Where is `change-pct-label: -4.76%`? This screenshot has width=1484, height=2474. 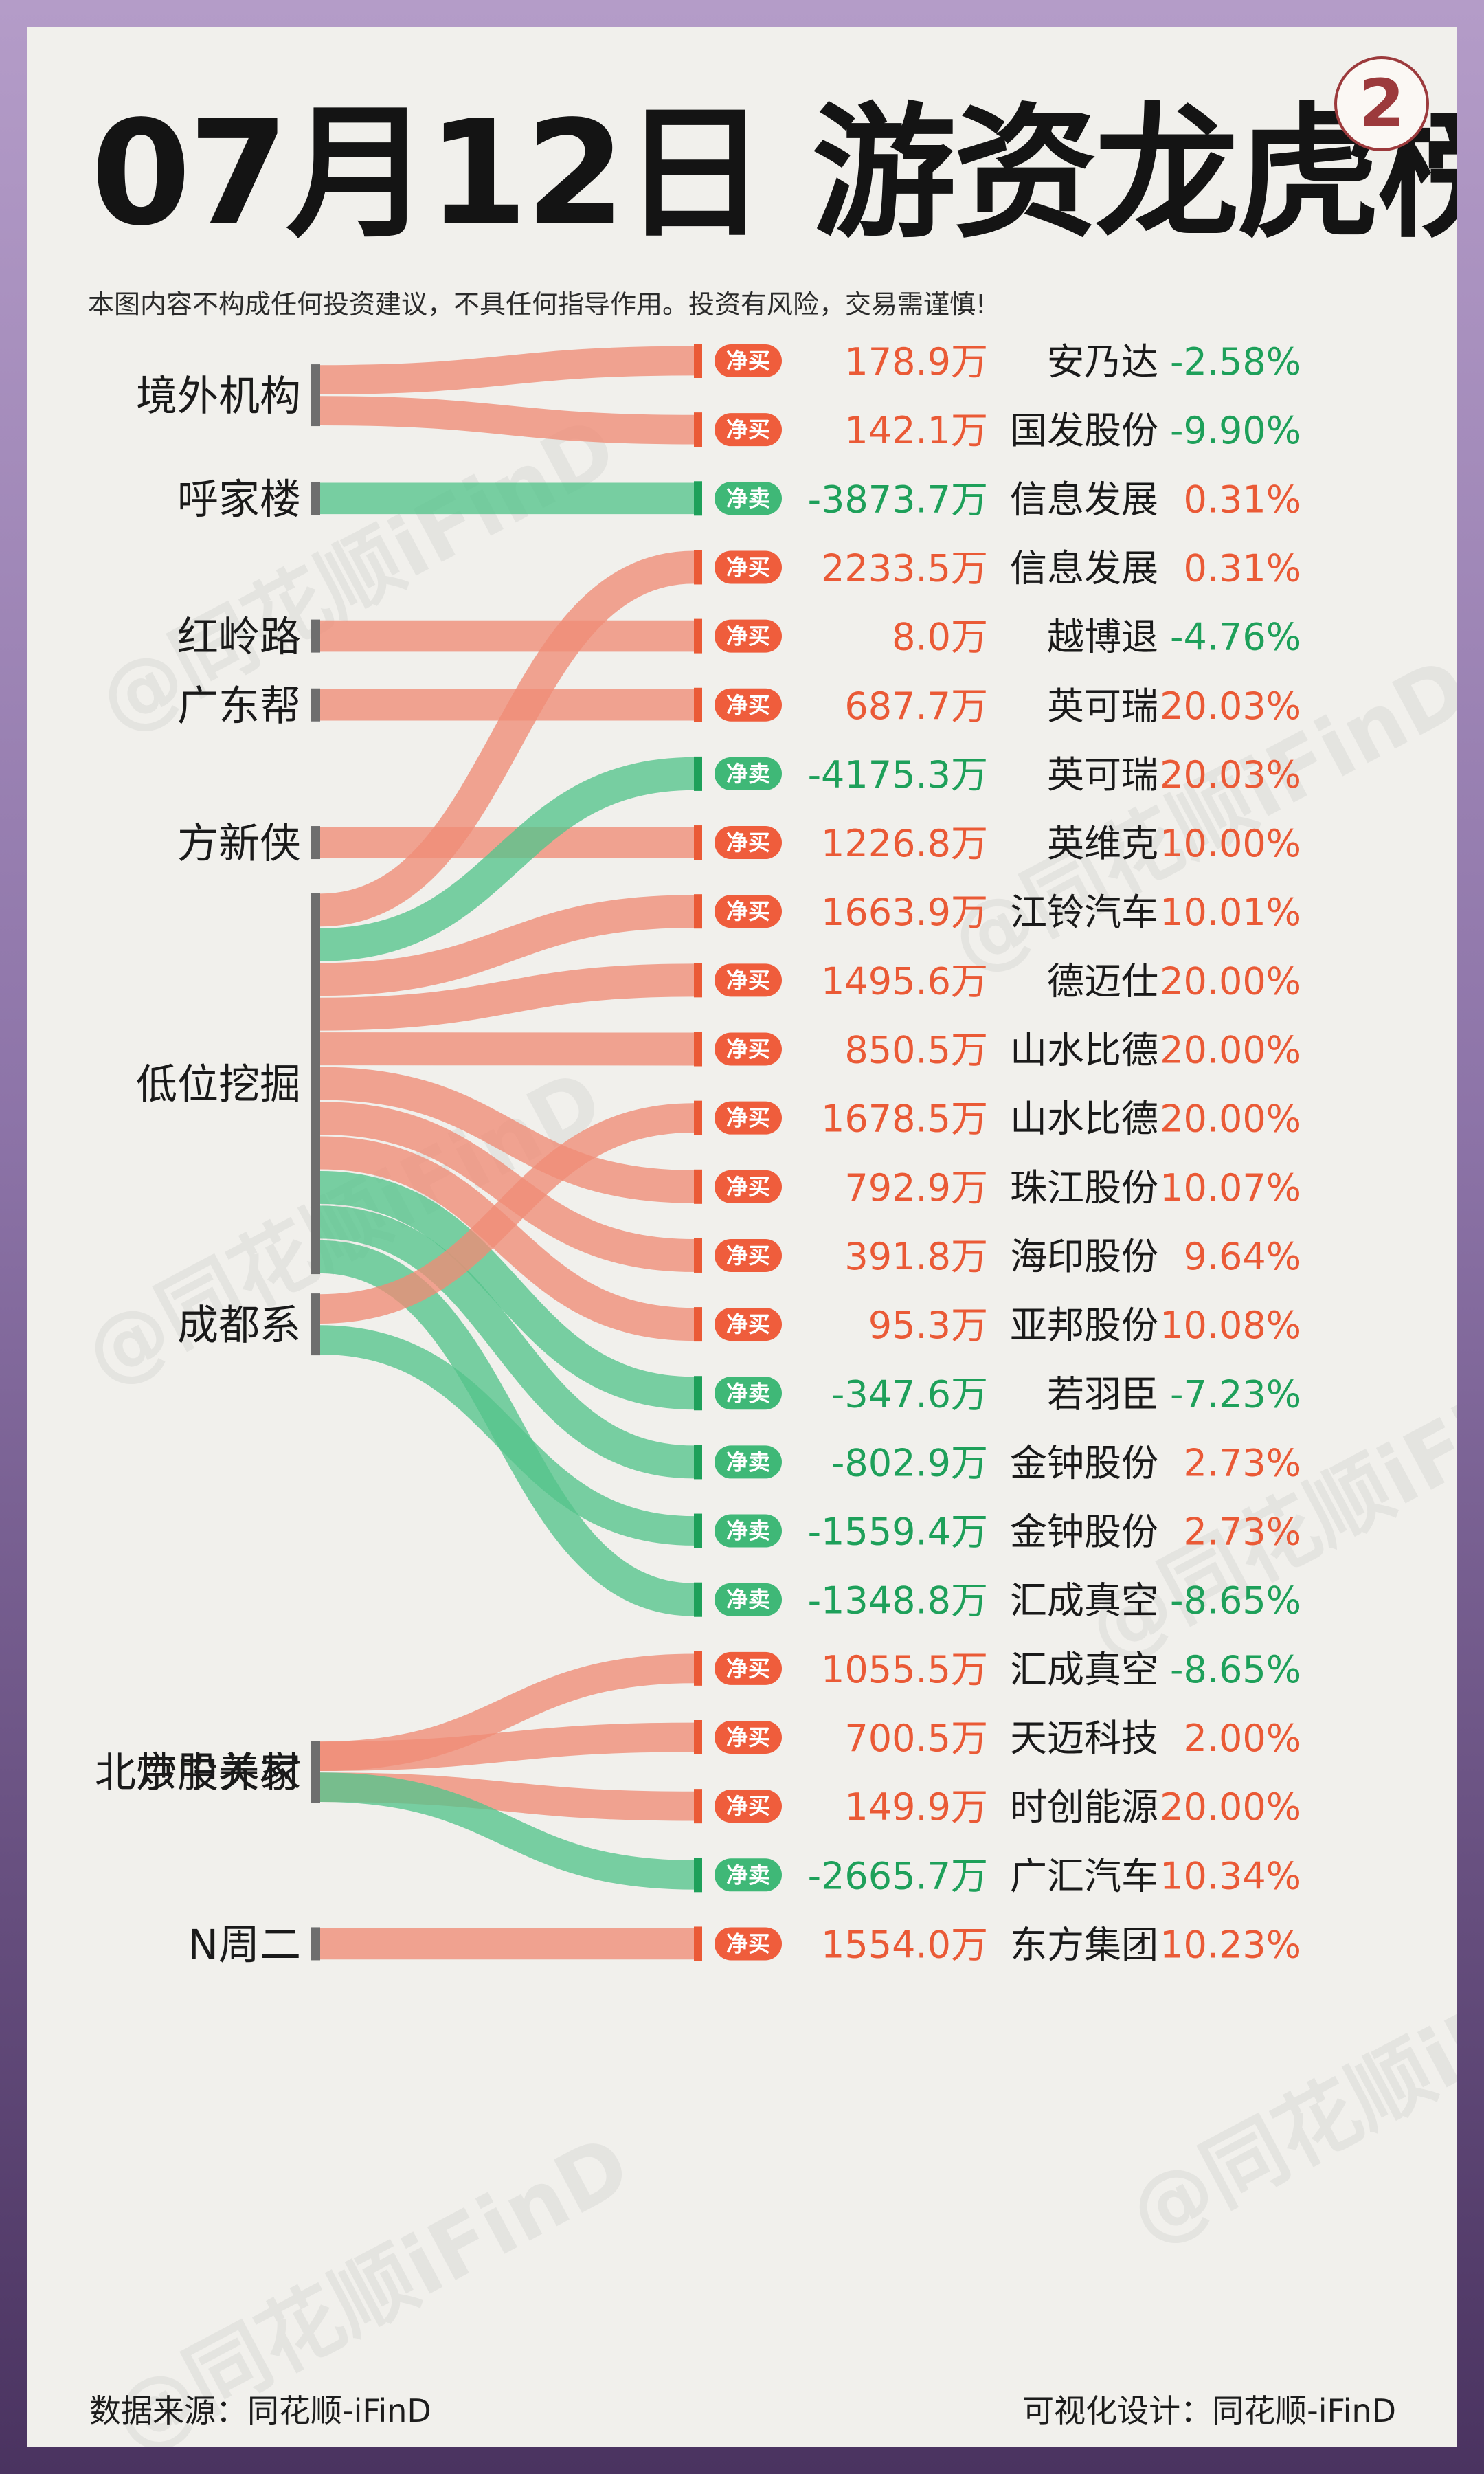 change-pct-label: -4.76% is located at coordinates (1235, 637).